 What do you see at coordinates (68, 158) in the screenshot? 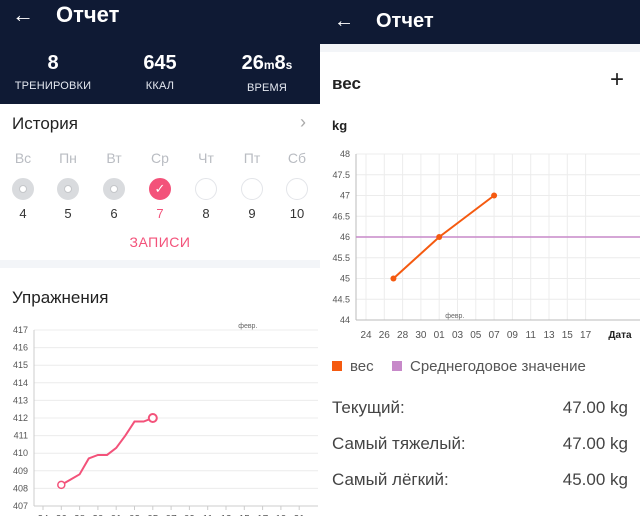
I see `day-name: Пн` at bounding box center [68, 158].